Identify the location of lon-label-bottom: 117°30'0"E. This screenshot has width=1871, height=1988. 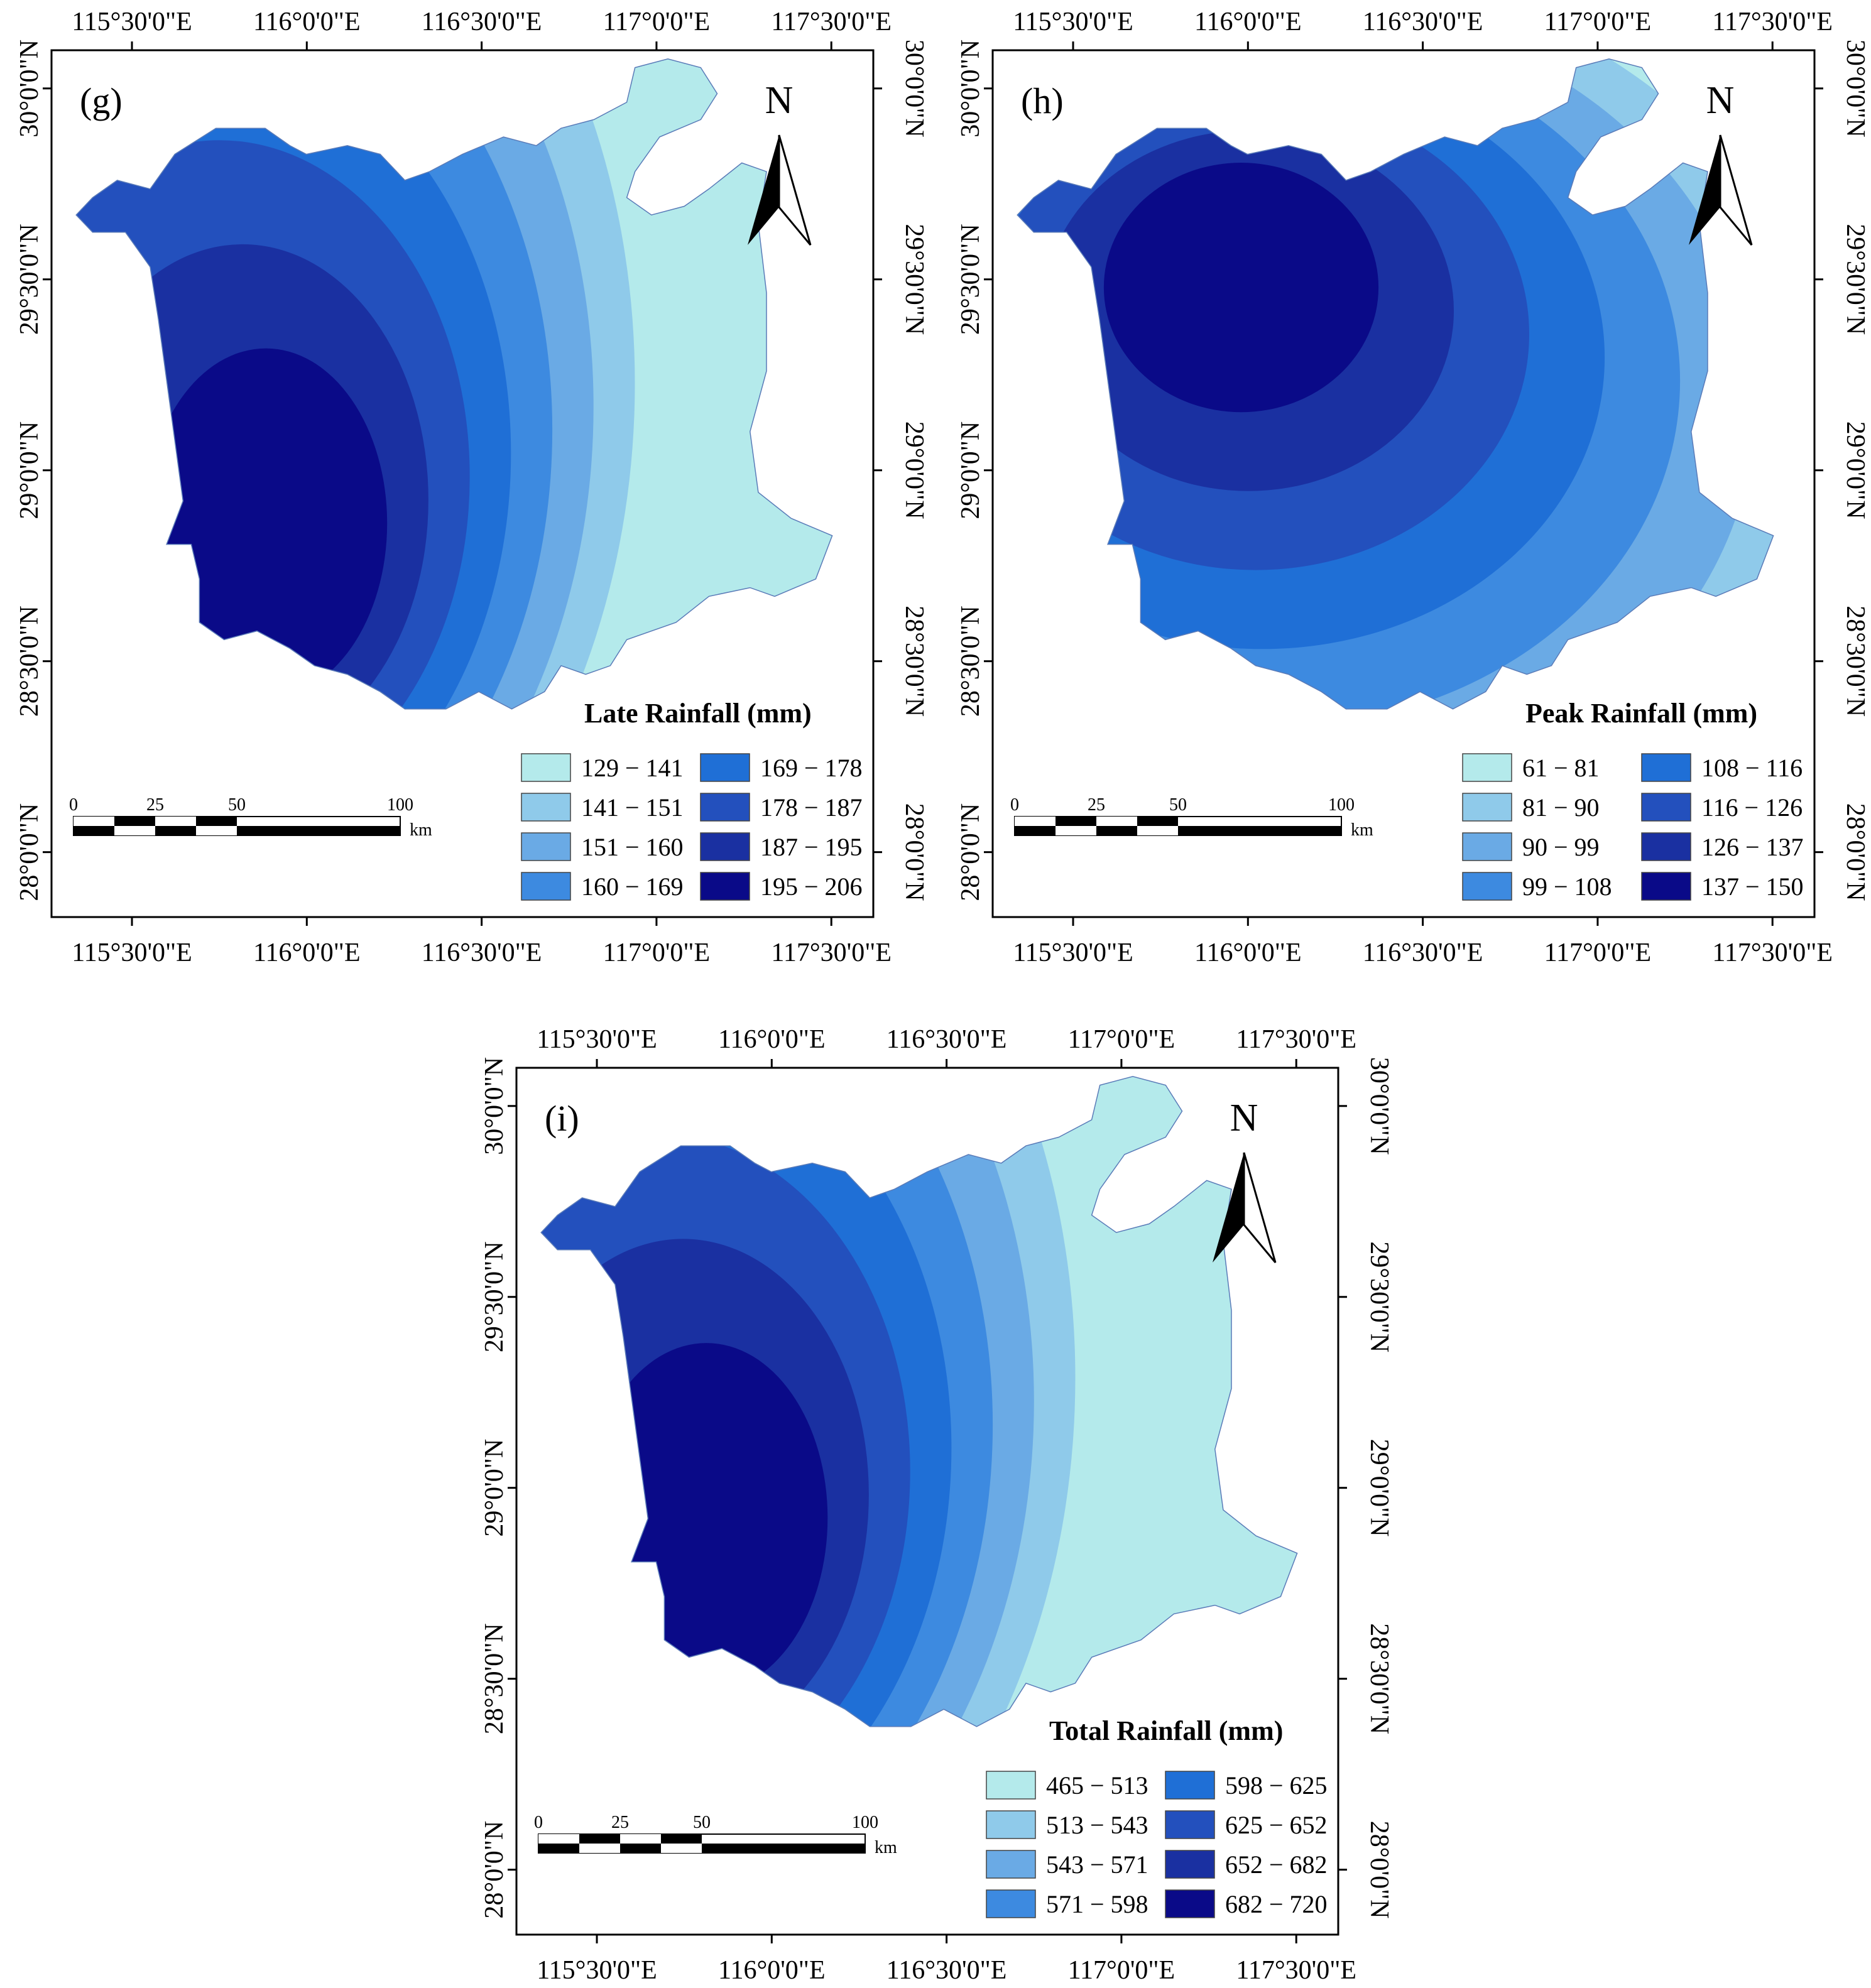
(1772, 952).